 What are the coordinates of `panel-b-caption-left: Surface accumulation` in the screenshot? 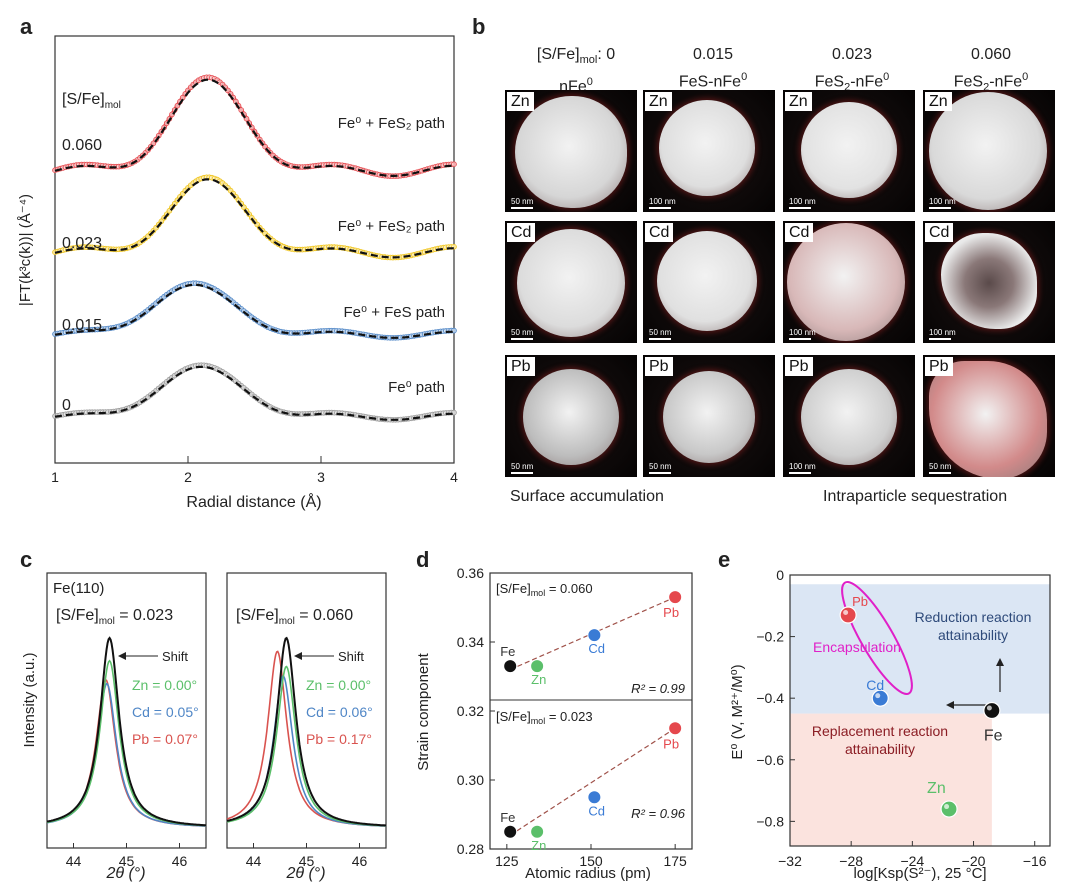 It's located at (587, 496).